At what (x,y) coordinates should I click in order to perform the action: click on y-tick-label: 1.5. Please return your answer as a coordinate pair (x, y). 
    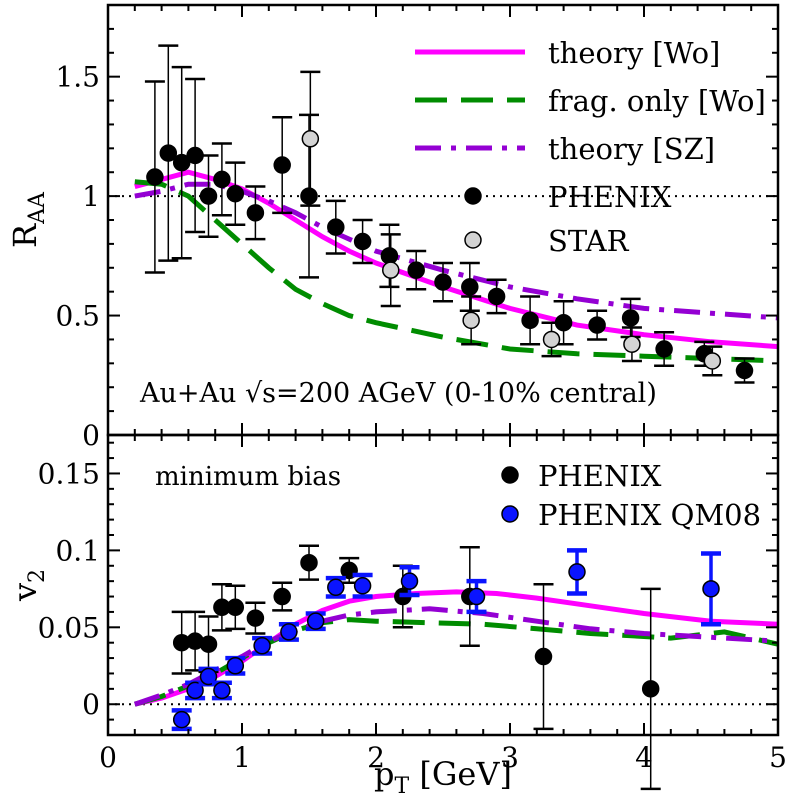
    Looking at the image, I should click on (77, 77).